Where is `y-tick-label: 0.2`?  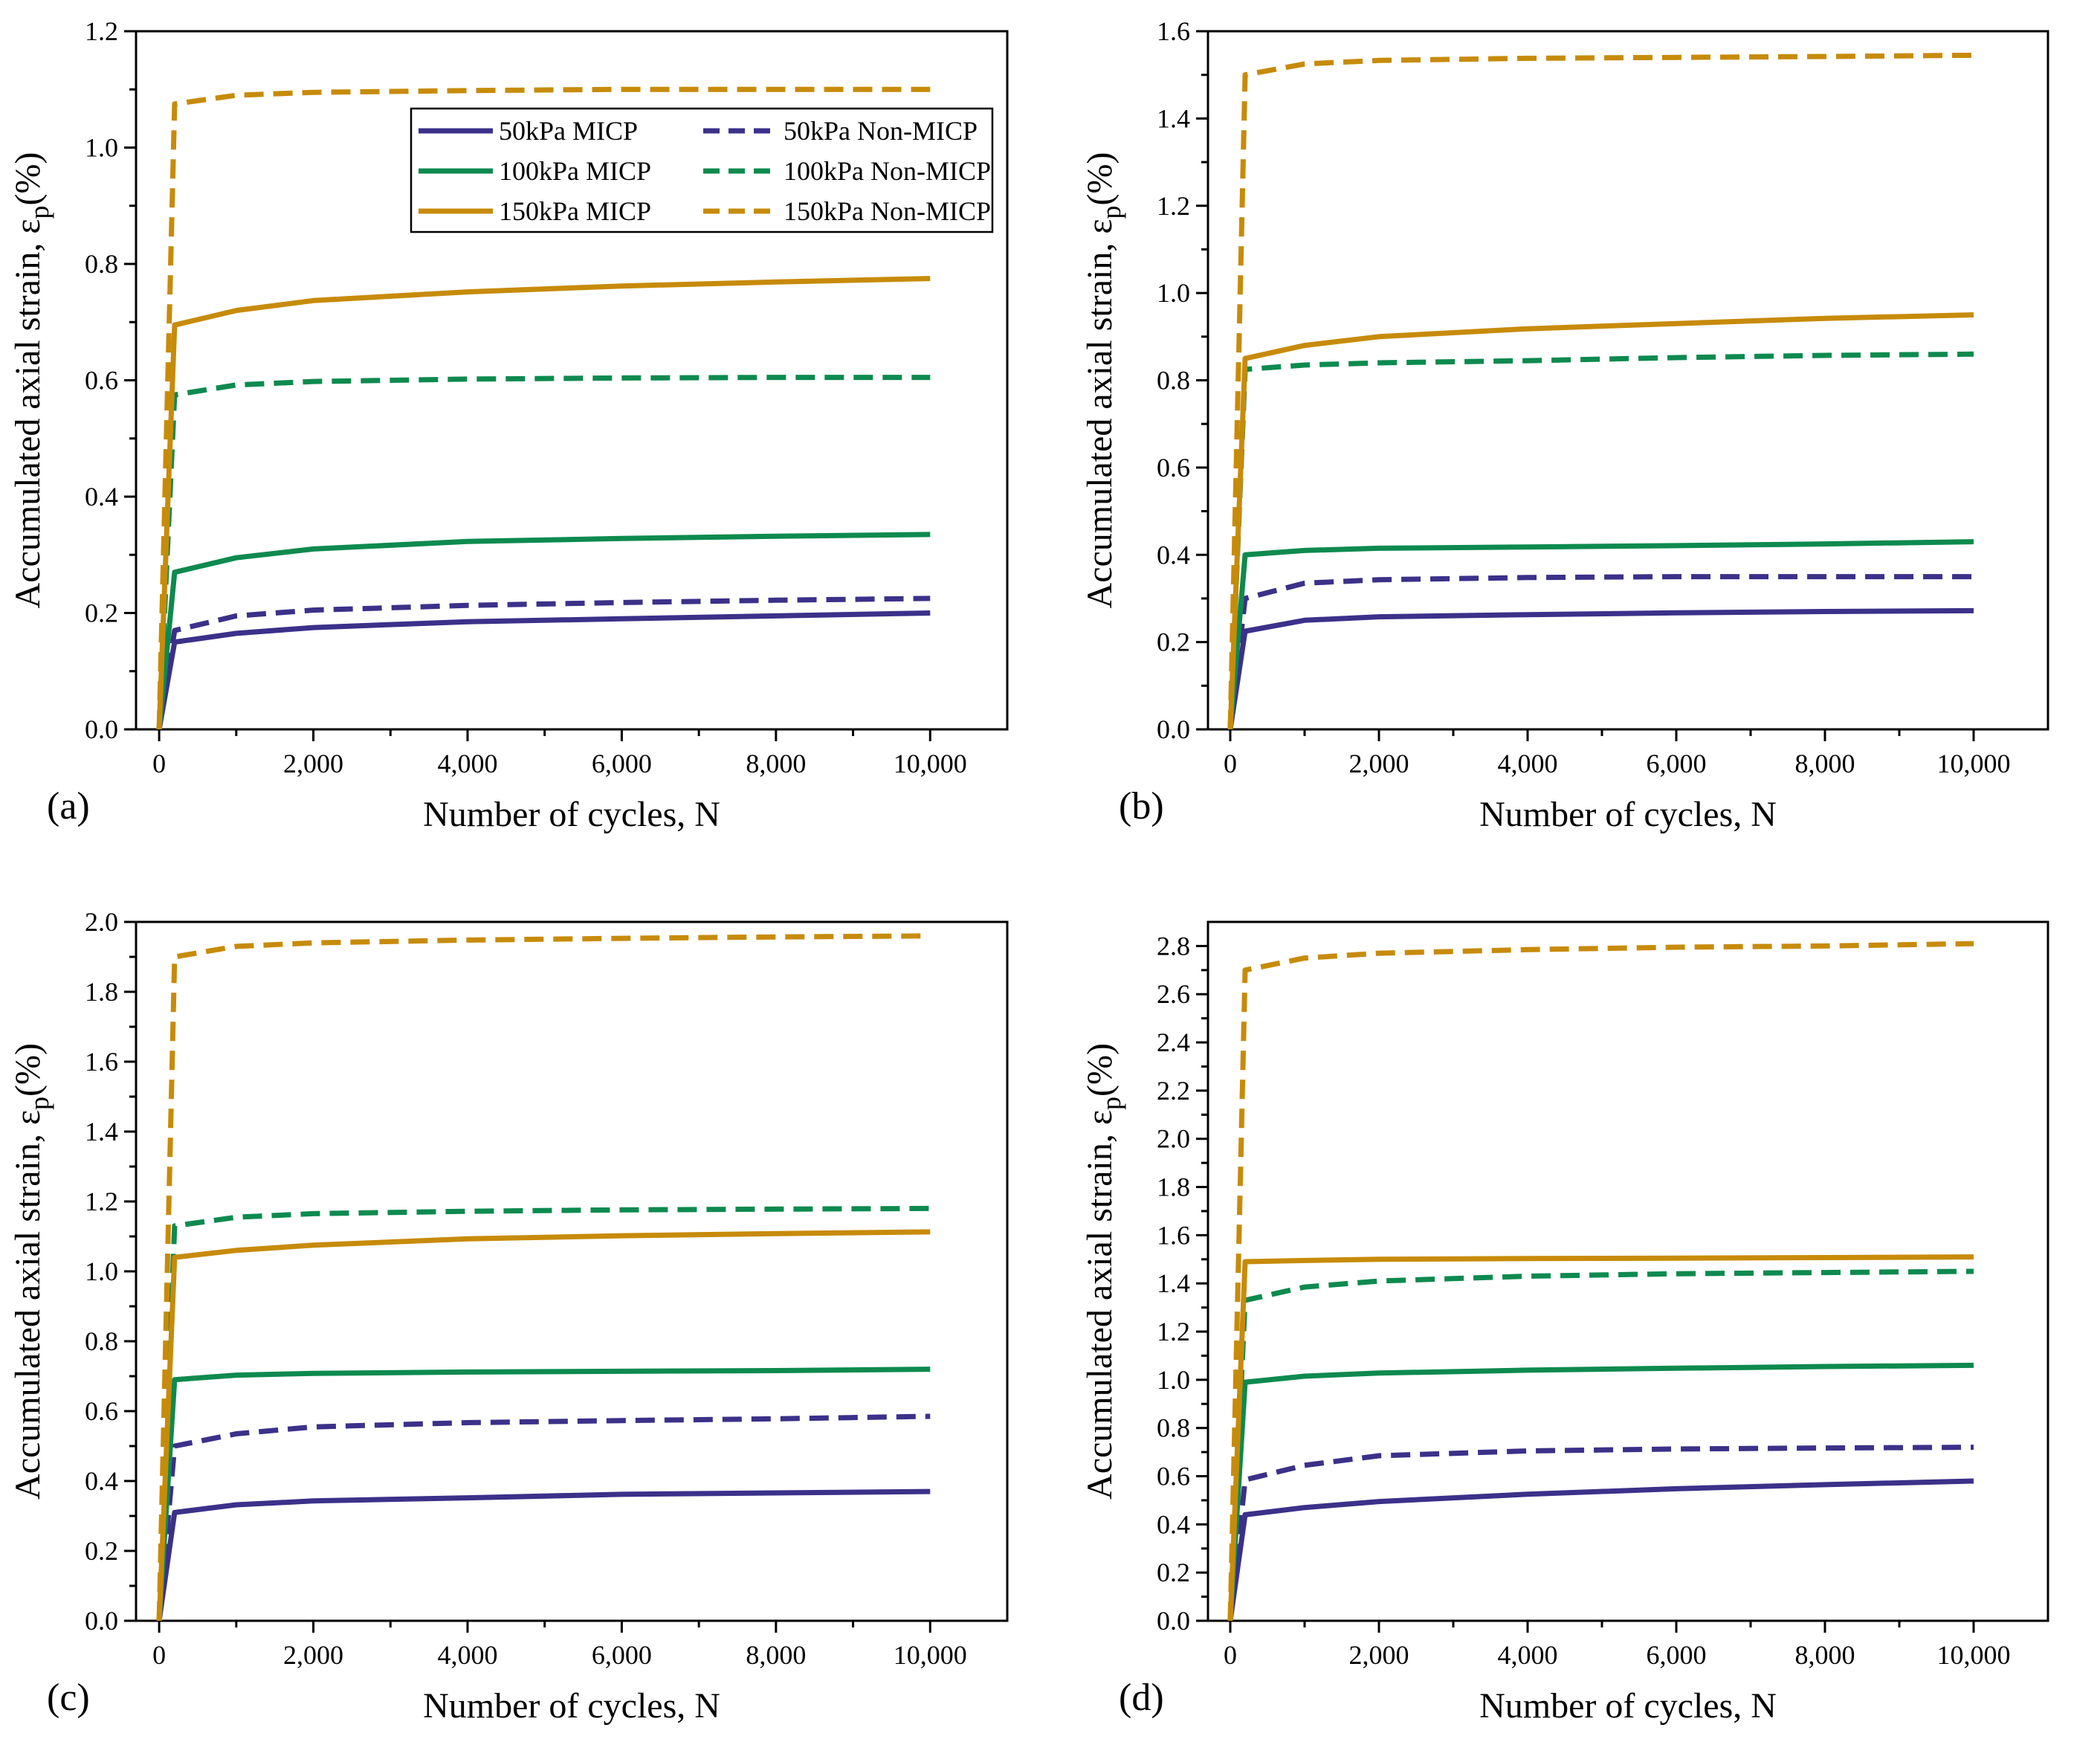
y-tick-label: 0.2 is located at coordinates (102, 614).